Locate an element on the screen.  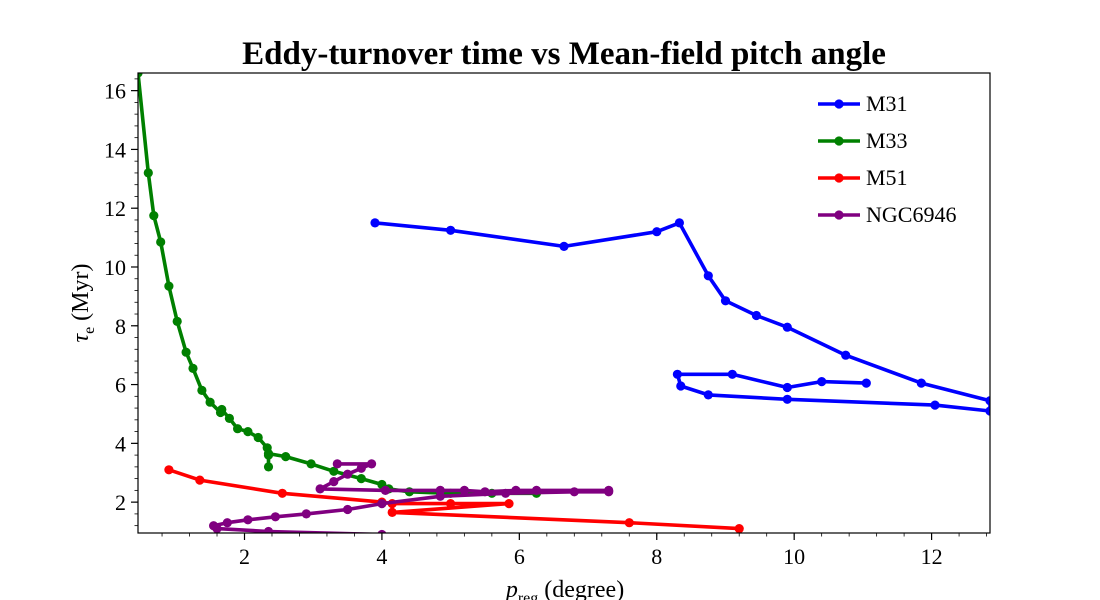
series-ngc6946 is located at coordinates (411, 496).